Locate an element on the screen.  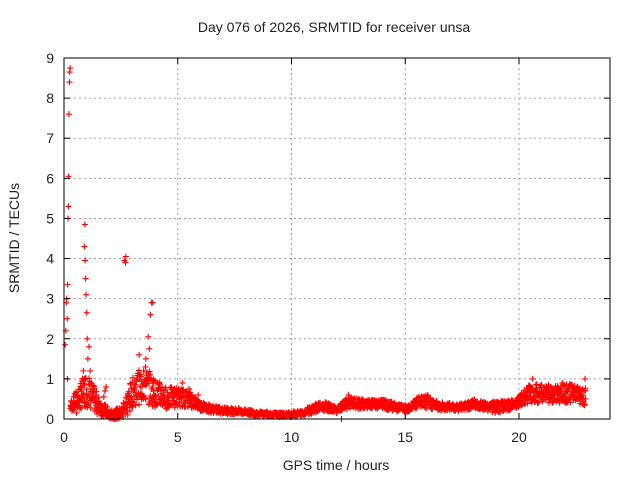
x-tick-label: 15 is located at coordinates (405, 437).